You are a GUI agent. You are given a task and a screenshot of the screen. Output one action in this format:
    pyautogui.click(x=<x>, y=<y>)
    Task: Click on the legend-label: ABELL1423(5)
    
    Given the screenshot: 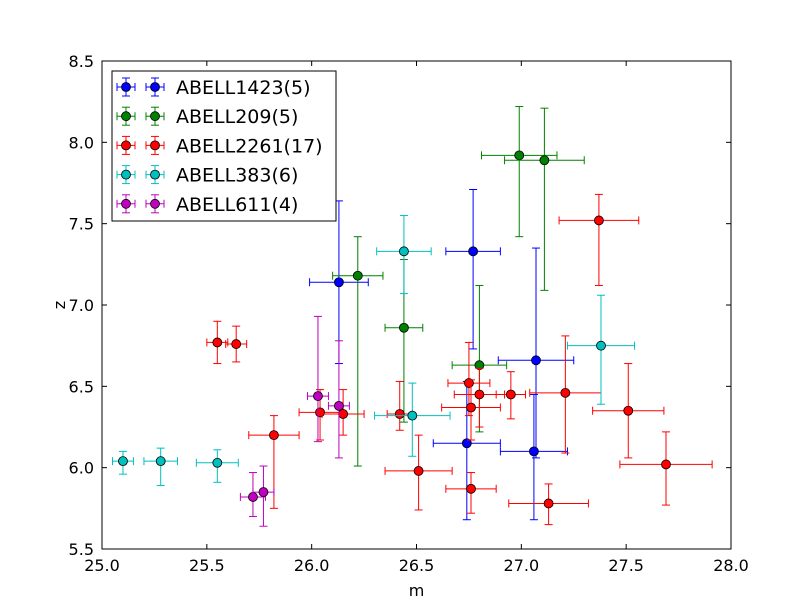 What is the action you would take?
    pyautogui.click(x=243, y=88)
    